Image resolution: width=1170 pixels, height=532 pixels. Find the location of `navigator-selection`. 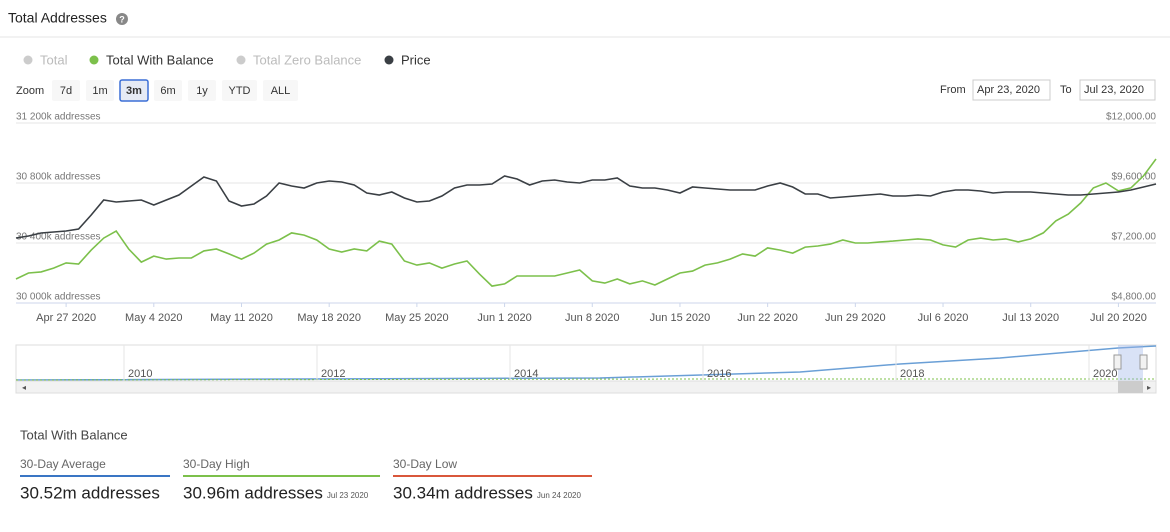

navigator-selection is located at coordinates (1130, 363).